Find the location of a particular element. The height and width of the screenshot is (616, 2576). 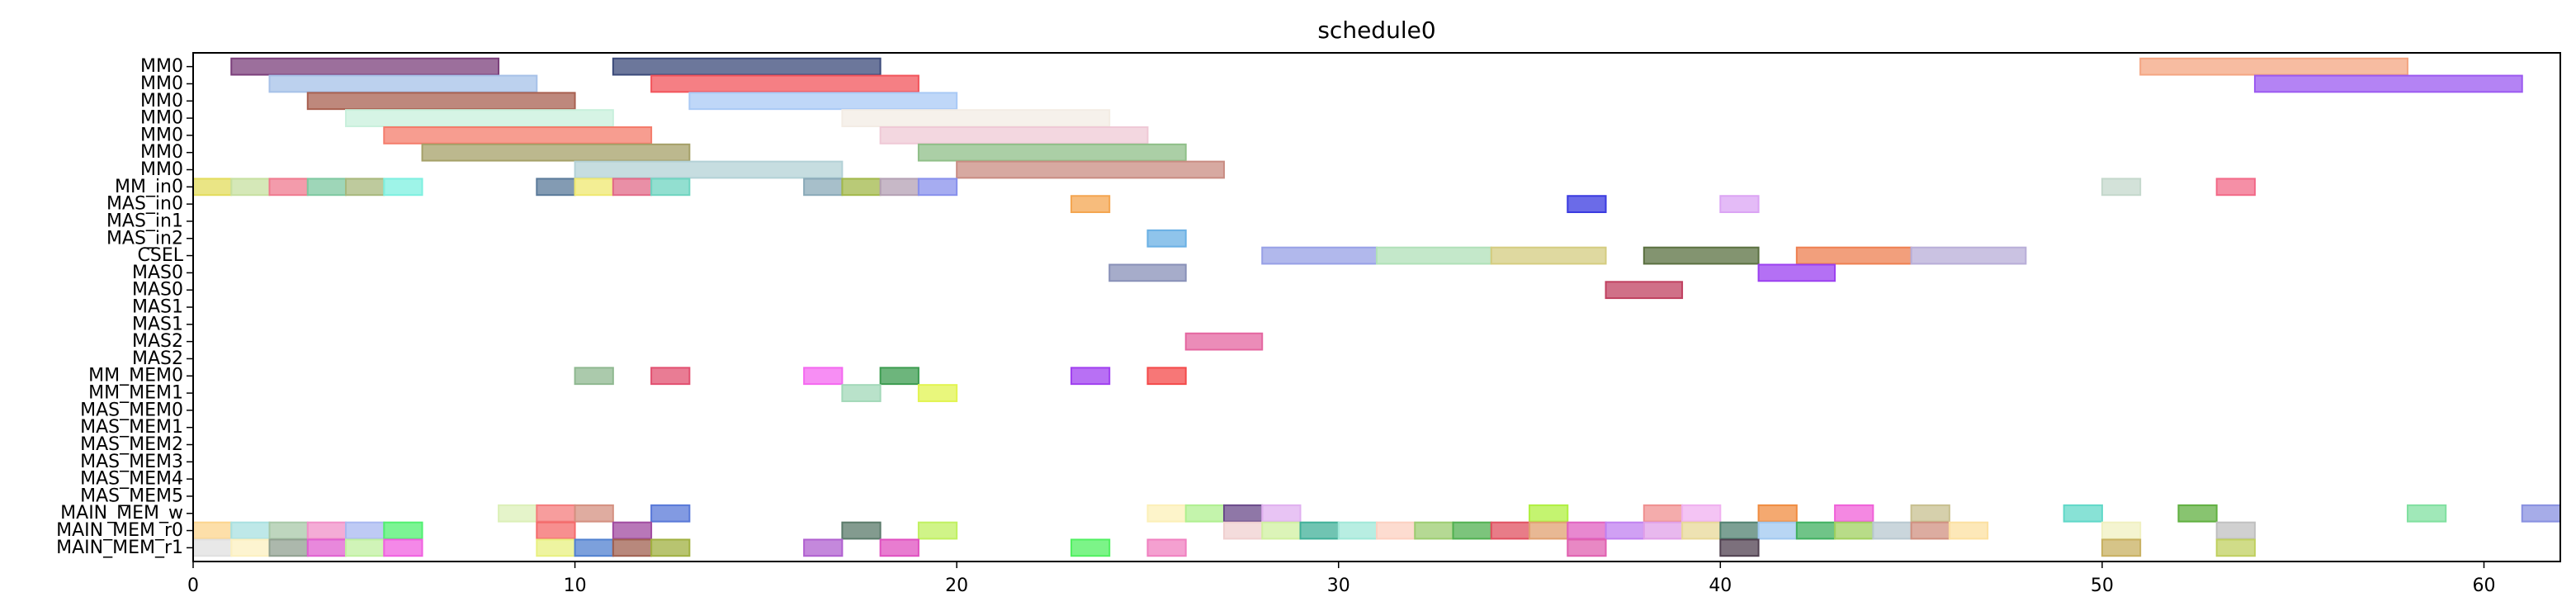

x-tick-label: 30 is located at coordinates (1338, 586).